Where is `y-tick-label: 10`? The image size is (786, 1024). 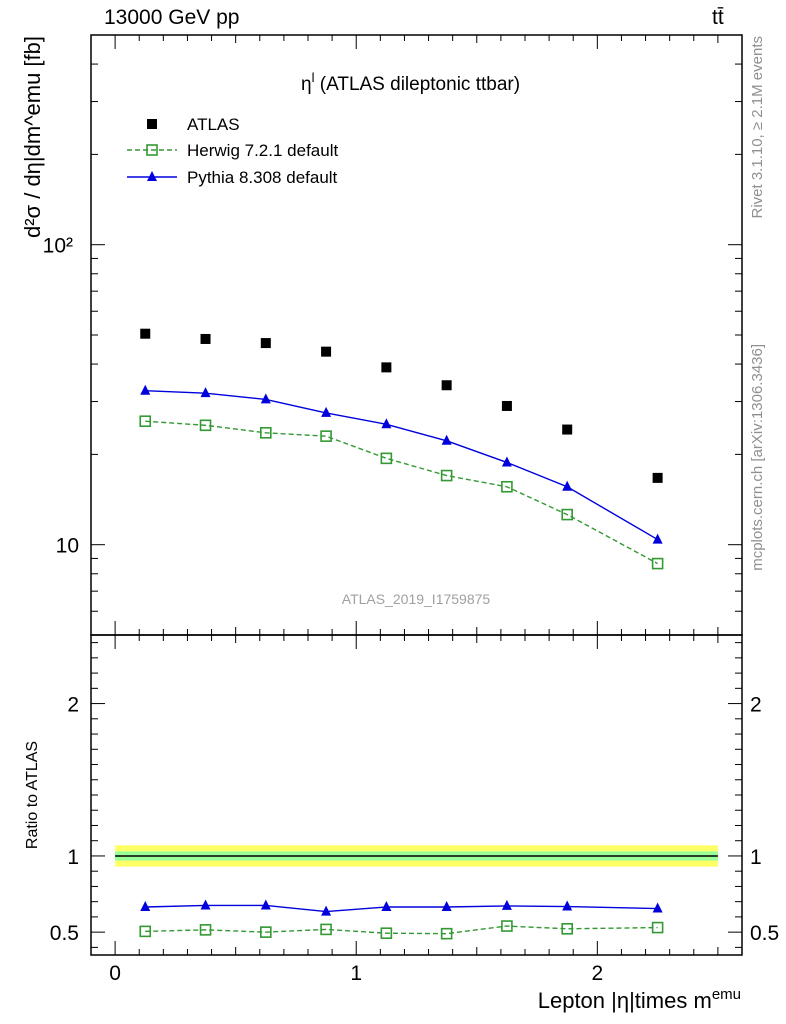 y-tick-label: 10 is located at coordinates (67, 546).